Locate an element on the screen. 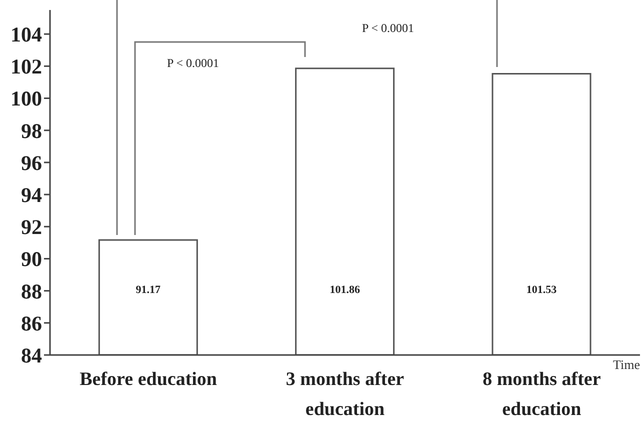  data-label: 101.53 is located at coordinates (542, 290).